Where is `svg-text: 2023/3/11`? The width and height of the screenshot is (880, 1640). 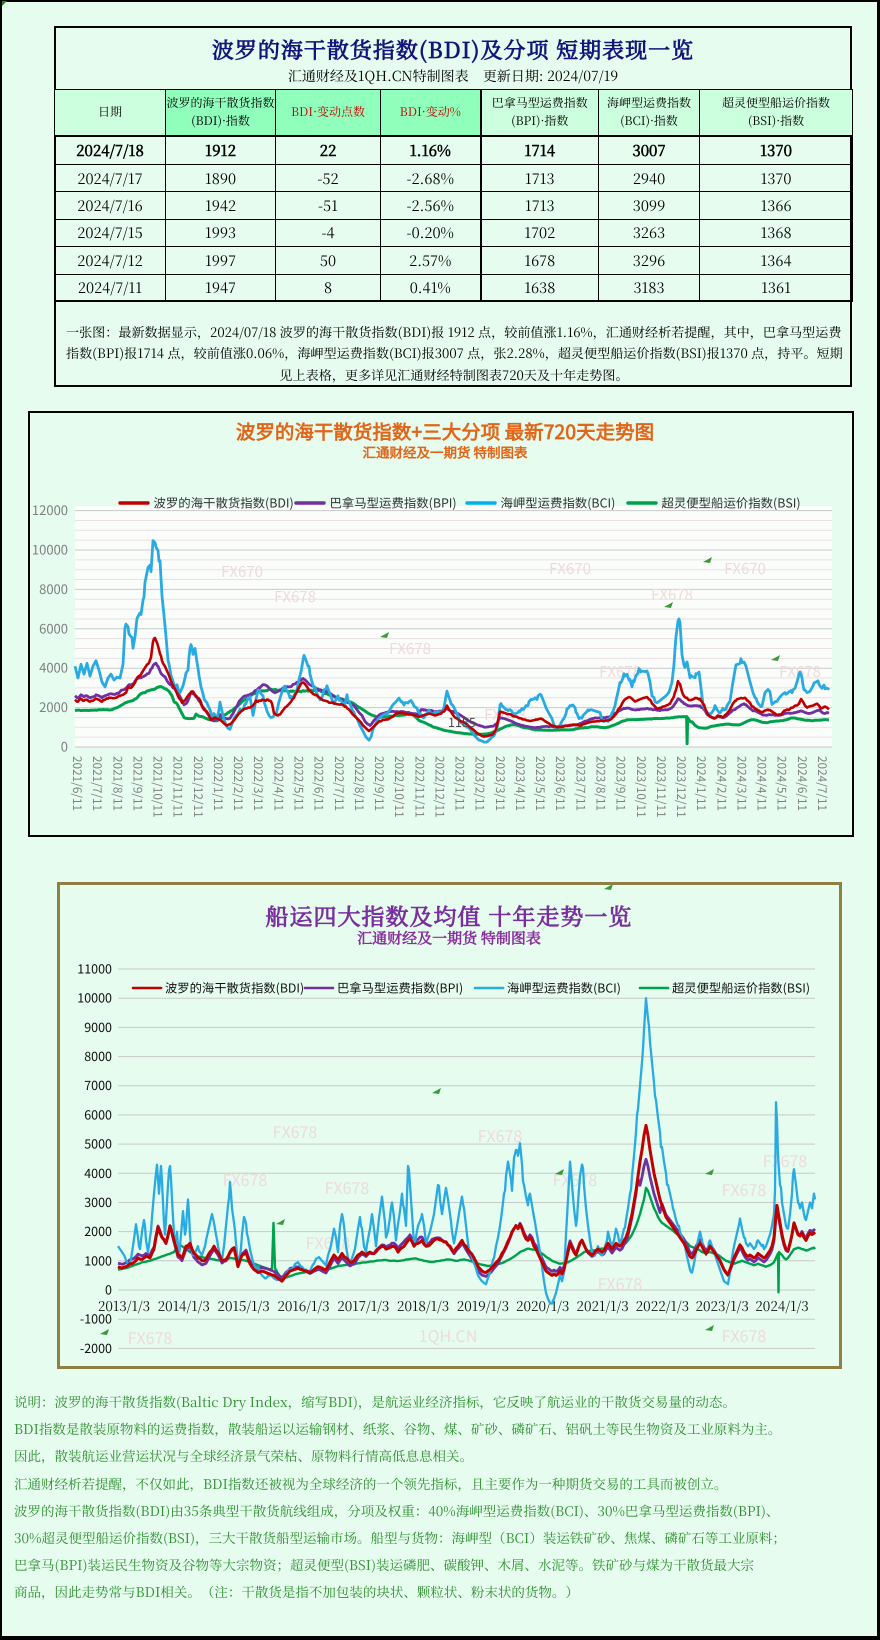
svg-text: 2023/3/11 is located at coordinates (500, 783).